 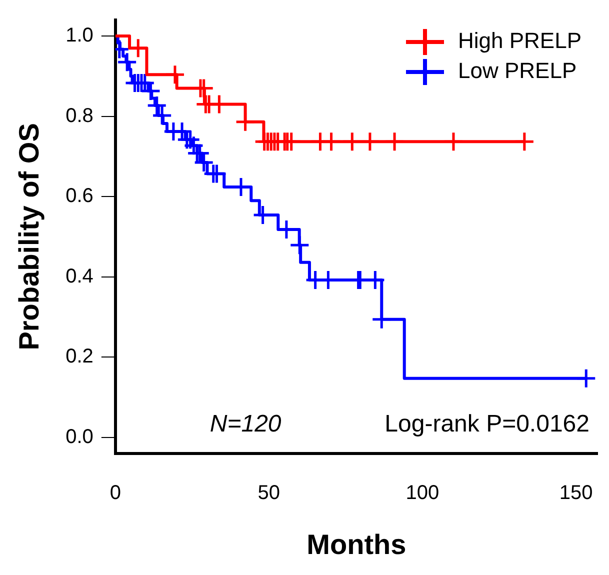 What do you see at coordinates (576, 493) in the screenshot?
I see `x-tick-label: 150` at bounding box center [576, 493].